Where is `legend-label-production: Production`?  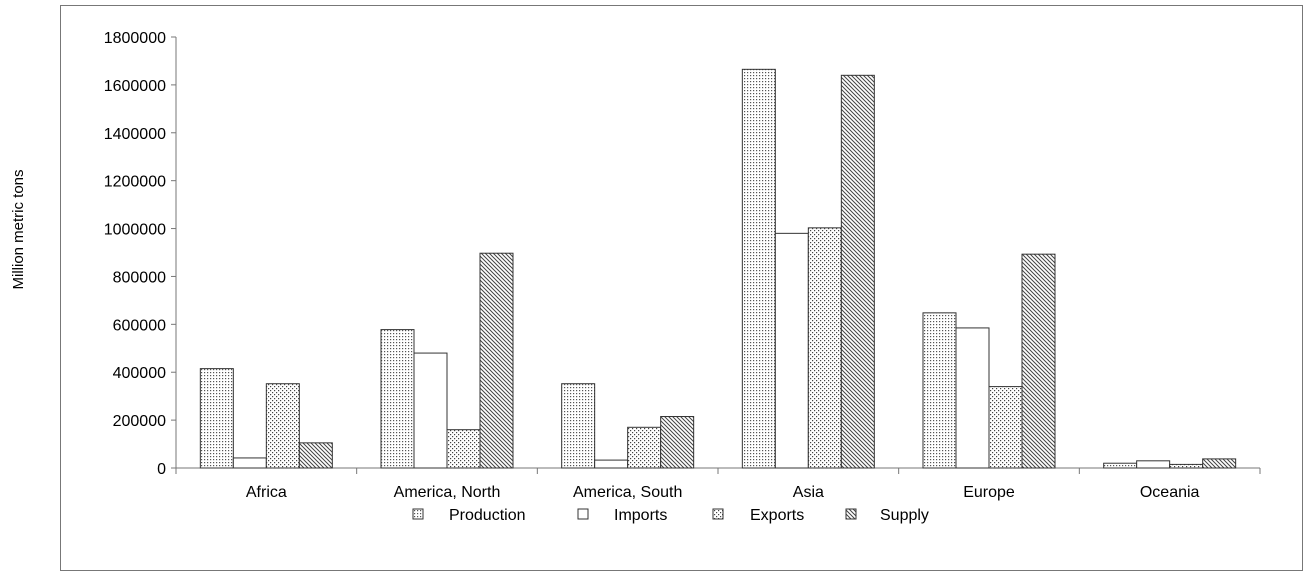
legend-label-production: Production is located at coordinates (487, 515).